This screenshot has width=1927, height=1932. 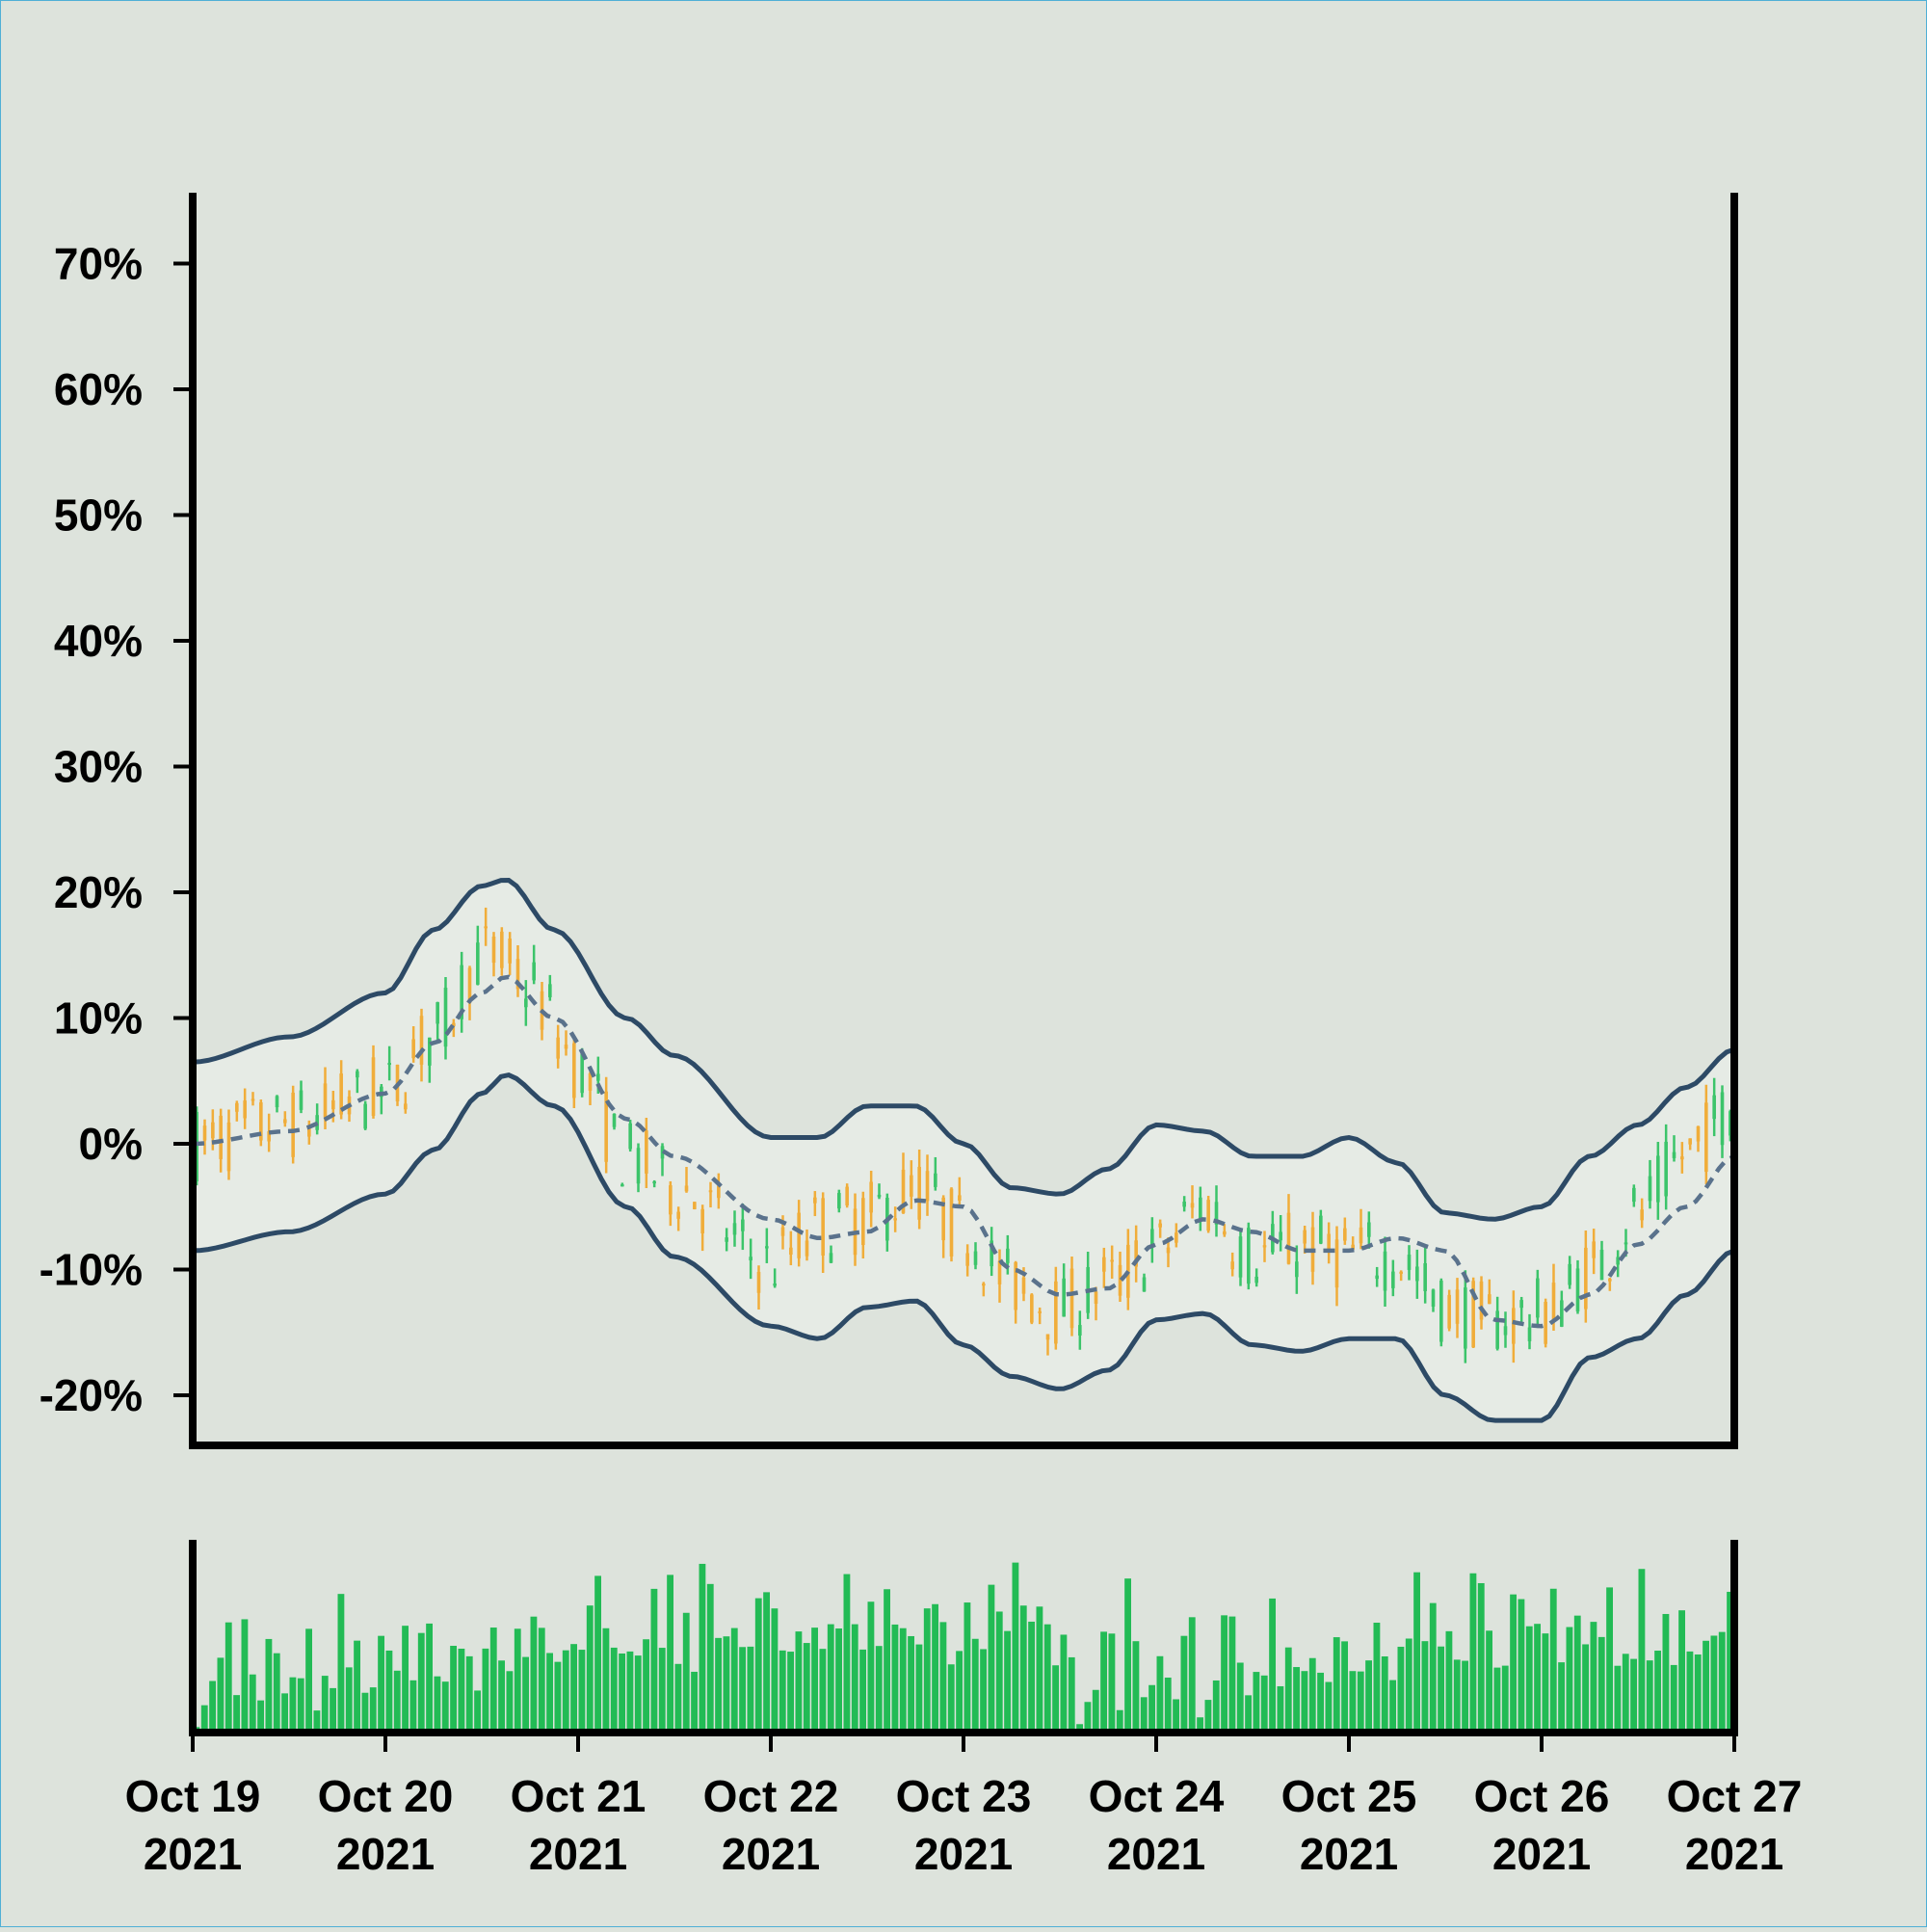 I want to click on x-tick-label-date: Oct 23, so click(x=964, y=1796).